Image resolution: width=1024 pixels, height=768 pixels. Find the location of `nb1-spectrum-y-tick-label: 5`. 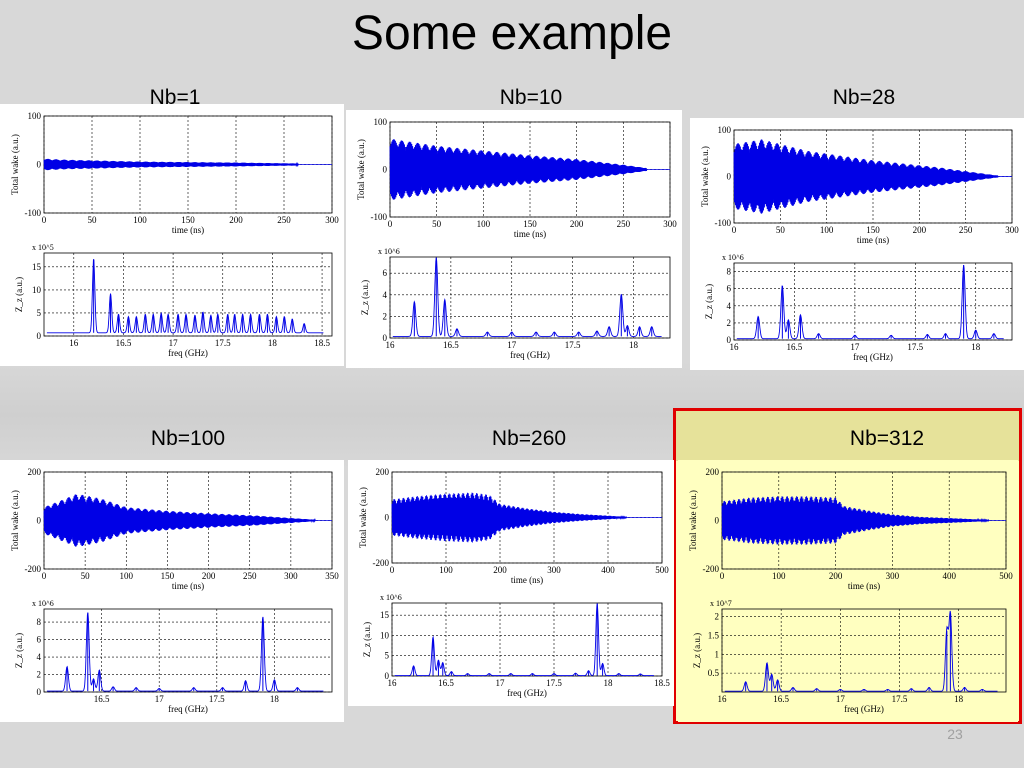

nb1-spectrum-y-tick-label: 5 is located at coordinates (39, 313).